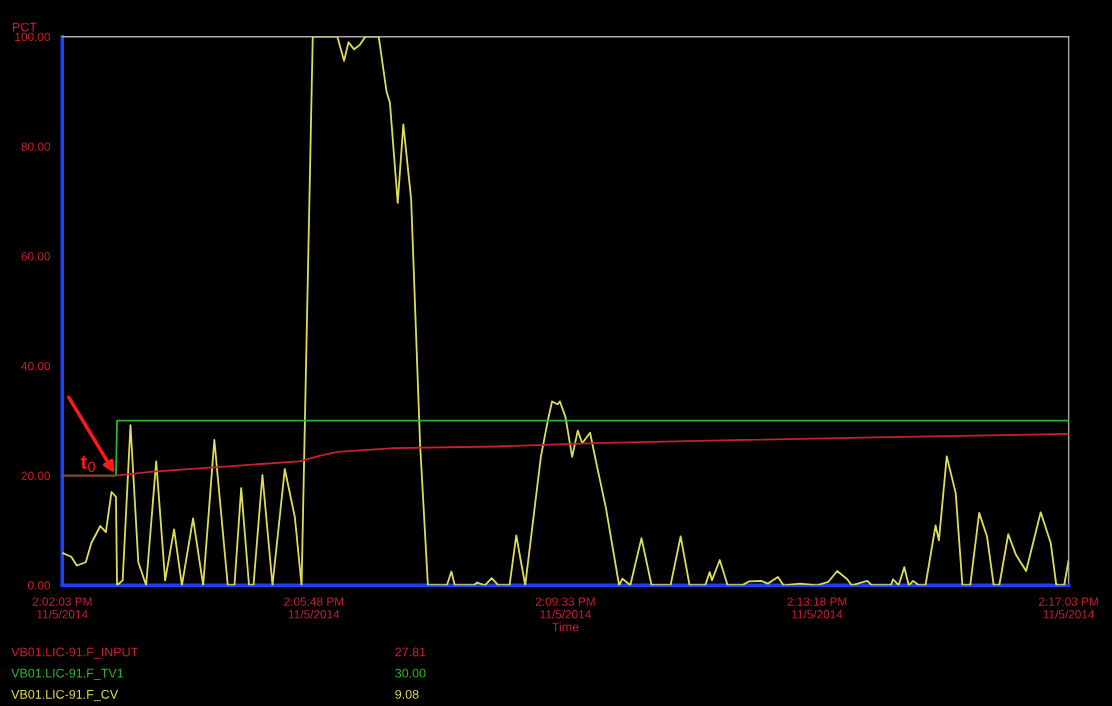 Image resolution: width=1112 pixels, height=706 pixels. What do you see at coordinates (565, 608) in the screenshot?
I see `x-tick-label: 2:09:33 PM 11/5/2014` at bounding box center [565, 608].